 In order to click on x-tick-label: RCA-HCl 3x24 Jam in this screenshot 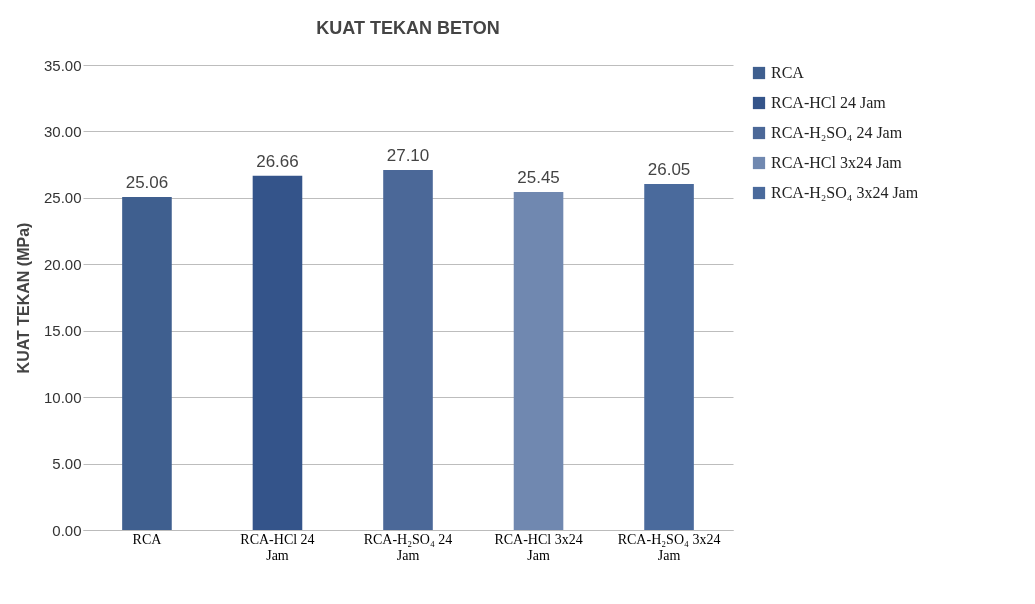, I will do `click(538, 547)`.